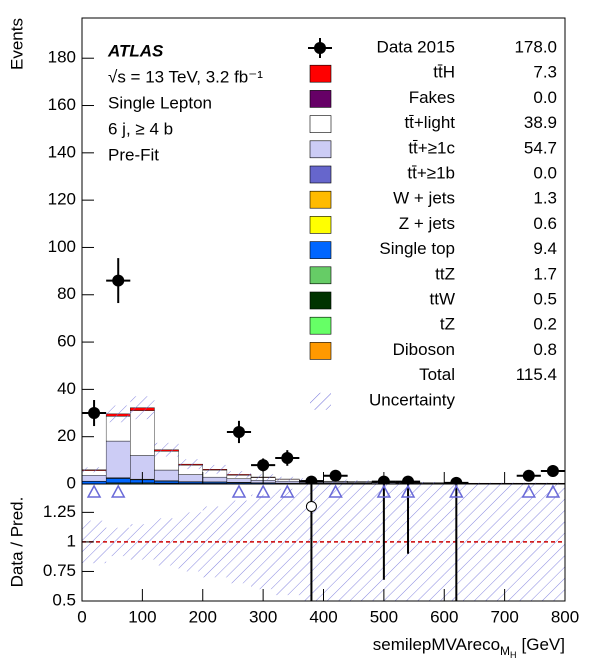 This screenshot has height=672, width=596. Describe the element at coordinates (71, 482) in the screenshot. I see `y-tick-label: 0` at that location.